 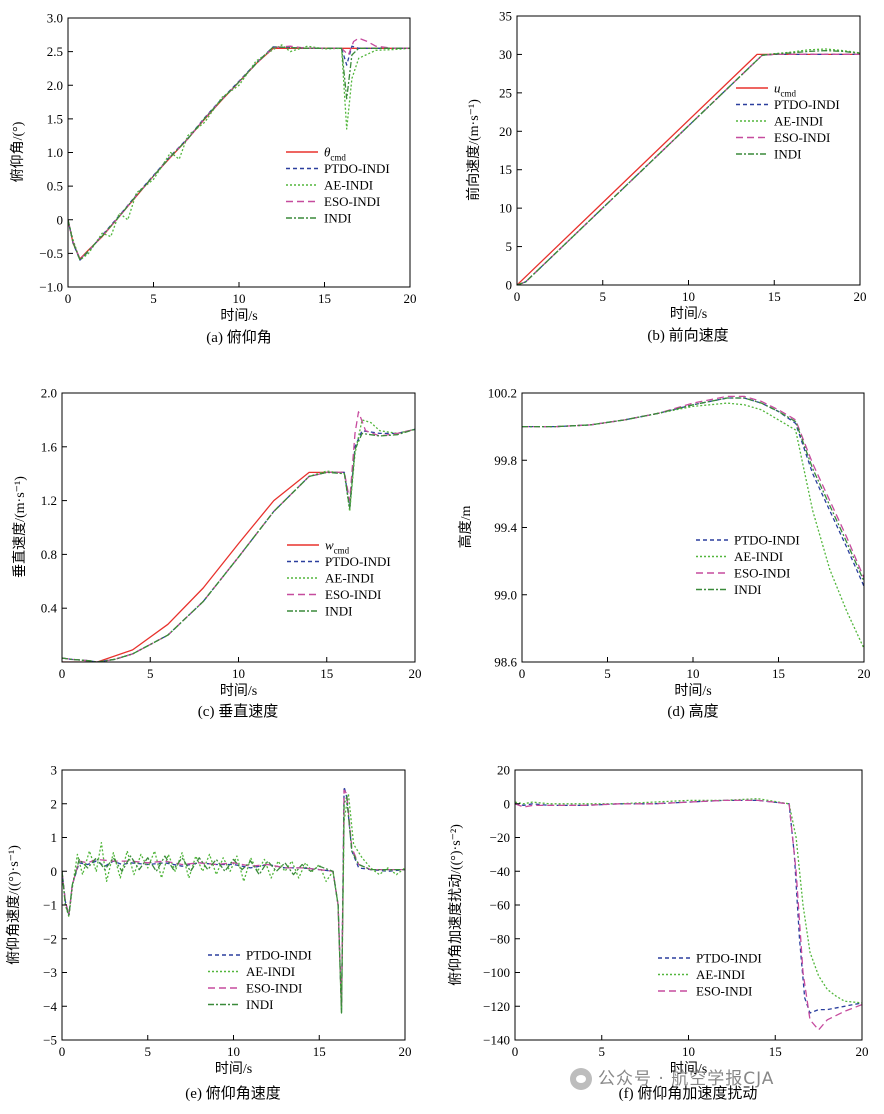 What do you see at coordinates (60, 219) in the screenshot?
I see `y-tick-label: 0` at bounding box center [60, 219].